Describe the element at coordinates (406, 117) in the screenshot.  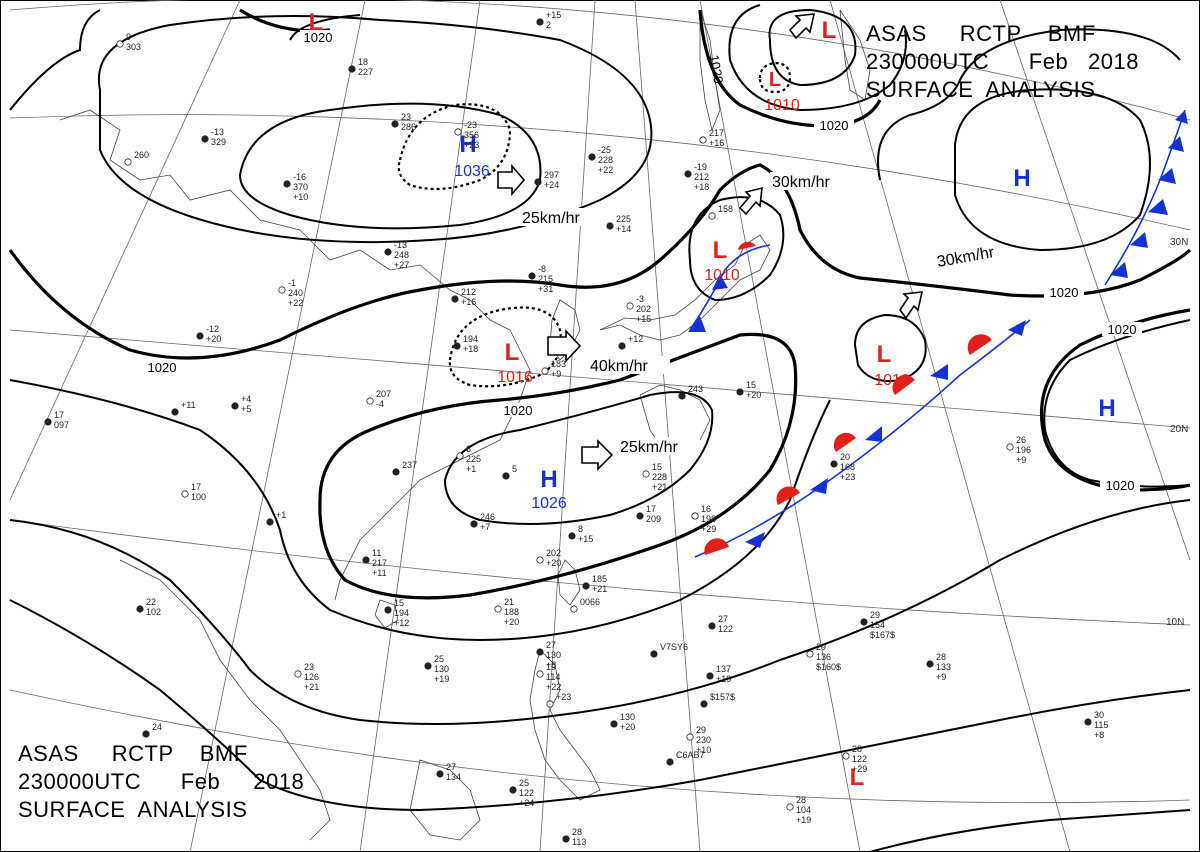
I see `station-value: 23` at that location.